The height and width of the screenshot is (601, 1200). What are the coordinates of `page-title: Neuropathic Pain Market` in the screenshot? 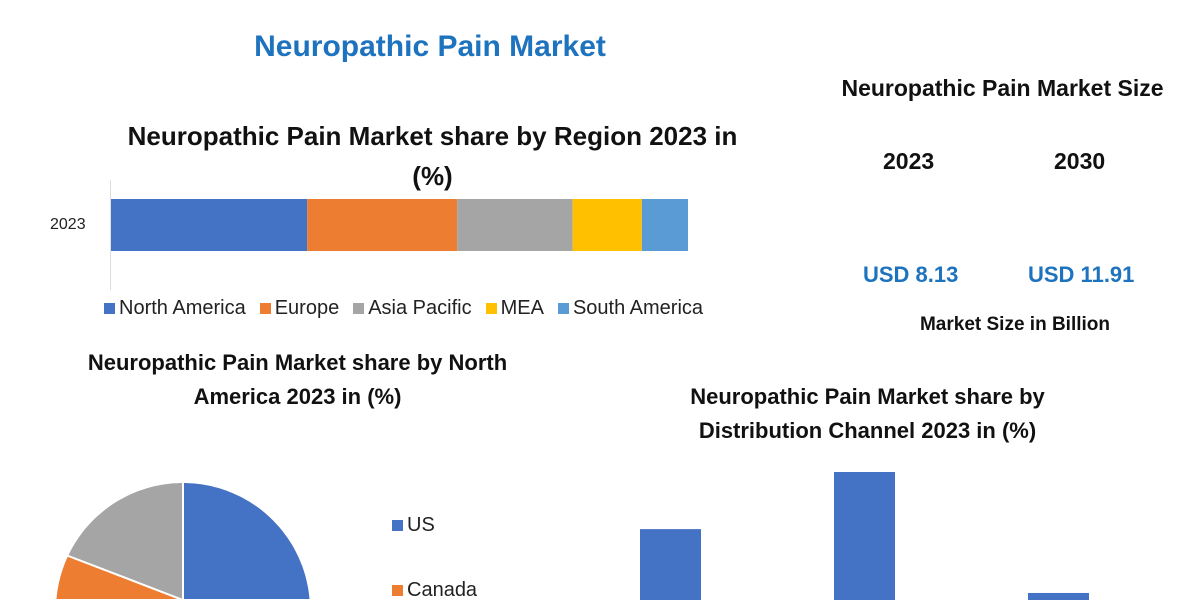 It's located at (430, 46).